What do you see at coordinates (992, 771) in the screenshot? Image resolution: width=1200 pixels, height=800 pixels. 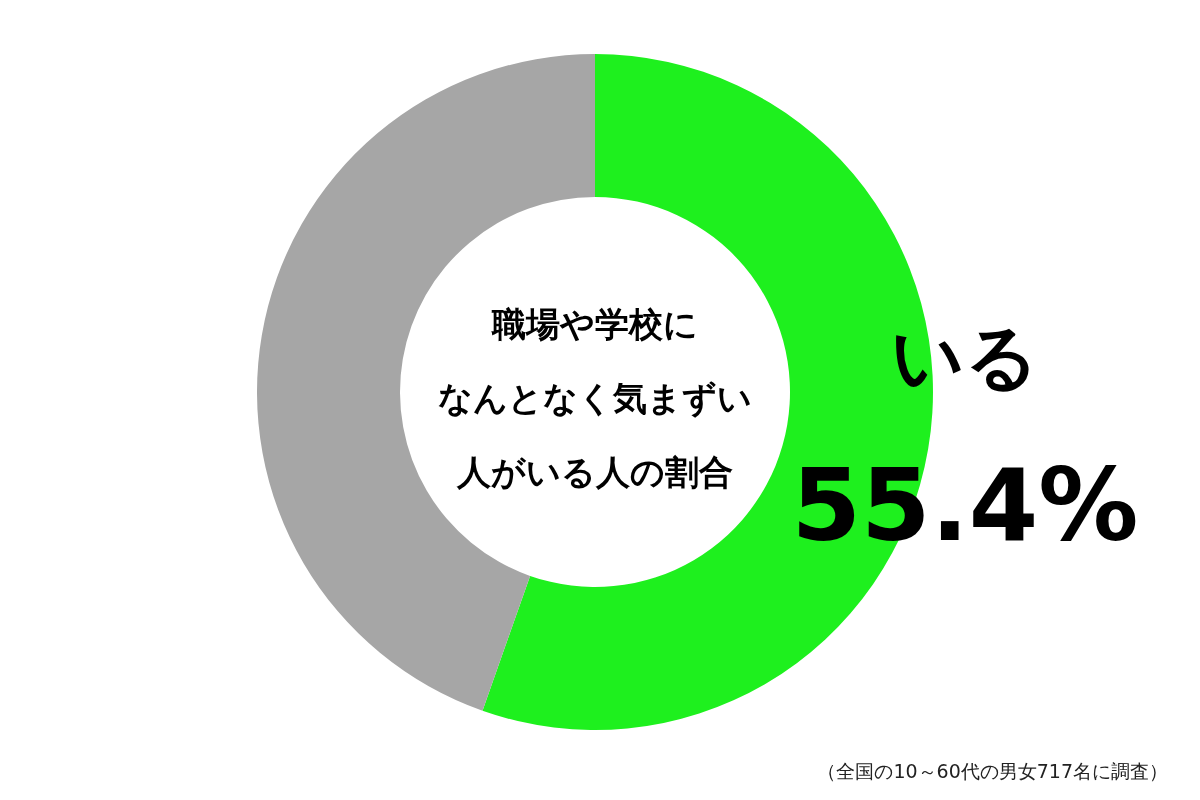 I see `text: （全国の10～60代の男女717名に調査）` at bounding box center [992, 771].